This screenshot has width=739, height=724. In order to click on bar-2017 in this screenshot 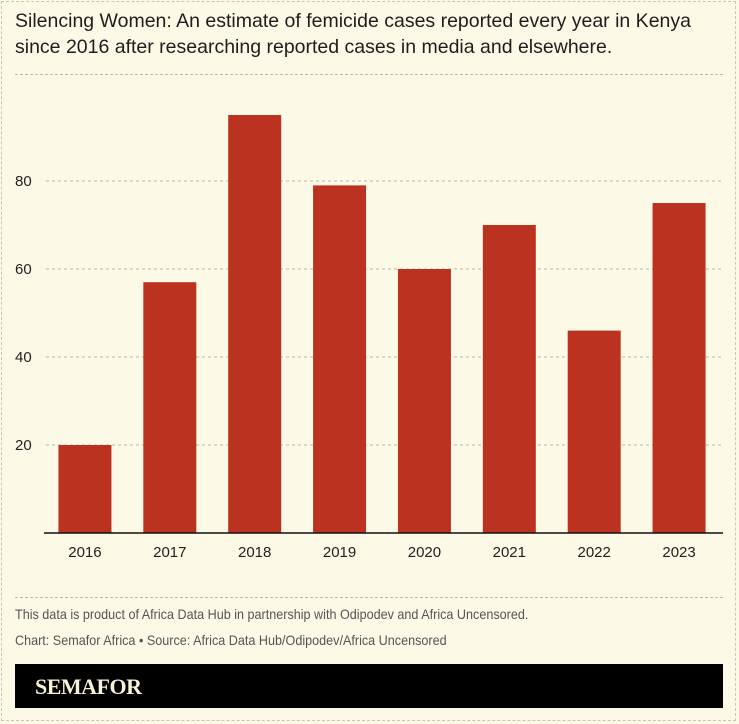, I will do `click(170, 407)`.